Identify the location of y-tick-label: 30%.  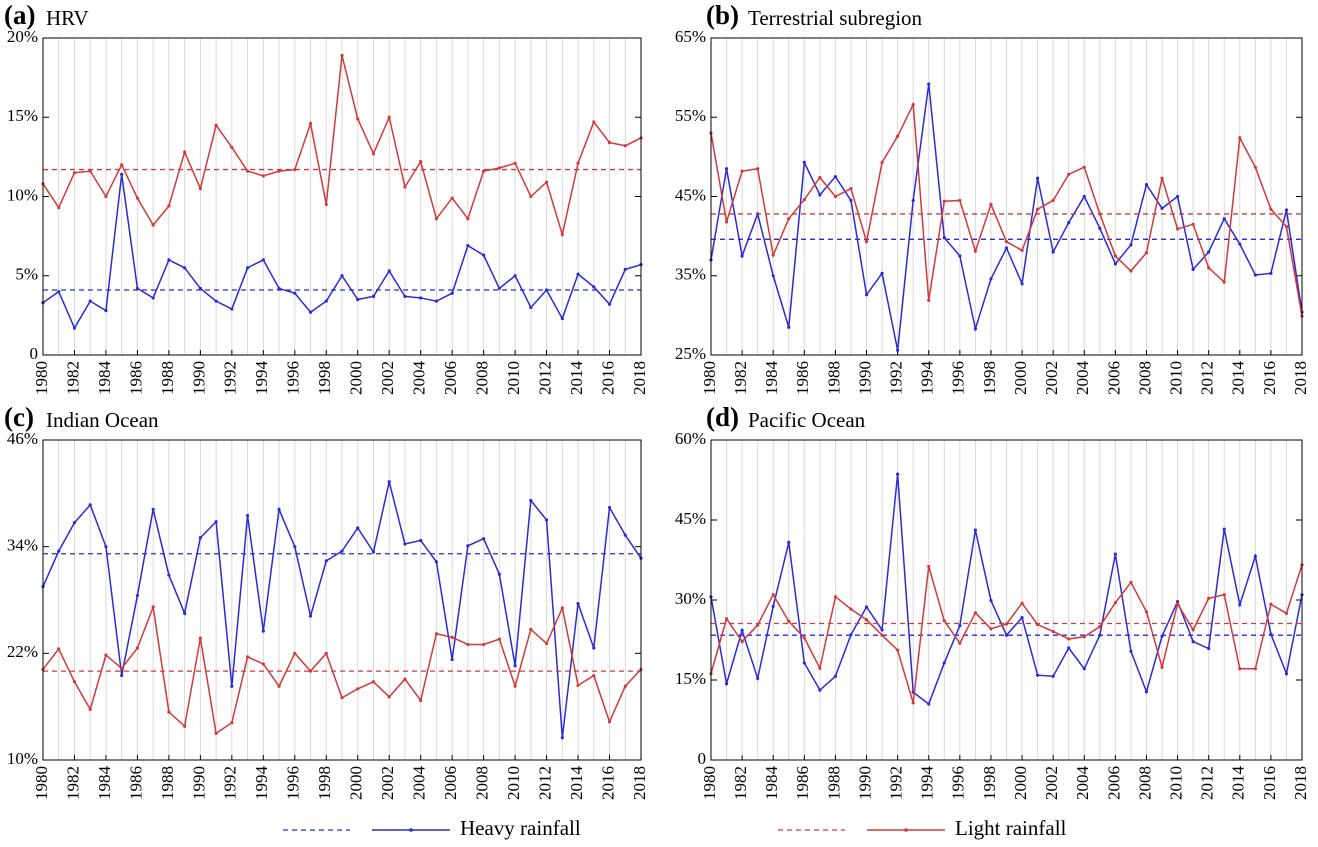
(690, 598).